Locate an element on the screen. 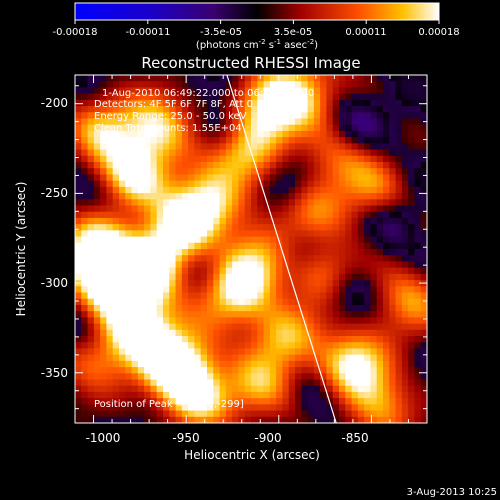 The width and height of the screenshot is (500, 500). y-tick-label: -300 is located at coordinates (54, 283).